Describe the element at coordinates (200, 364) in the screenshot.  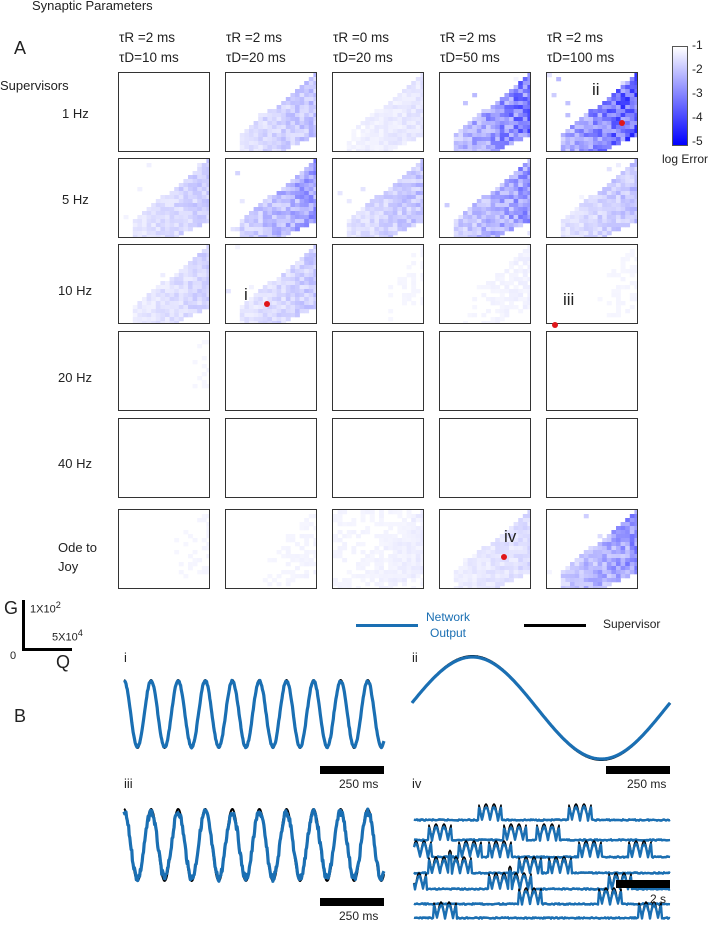
I see `heatmap-pixels` at that location.